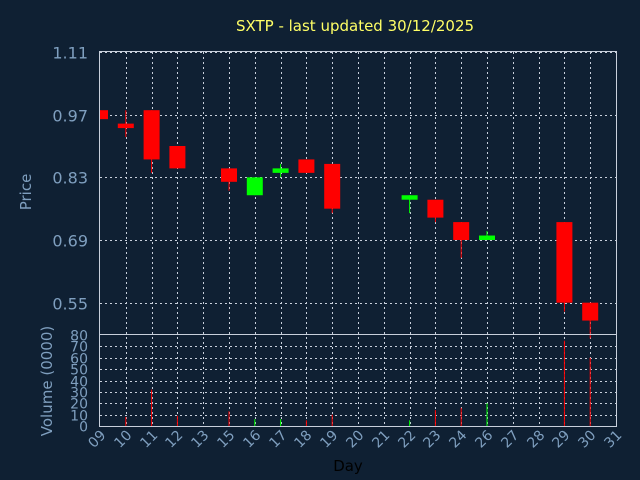 The width and height of the screenshot is (640, 480). I want to click on volume-series, so click(358, 383).